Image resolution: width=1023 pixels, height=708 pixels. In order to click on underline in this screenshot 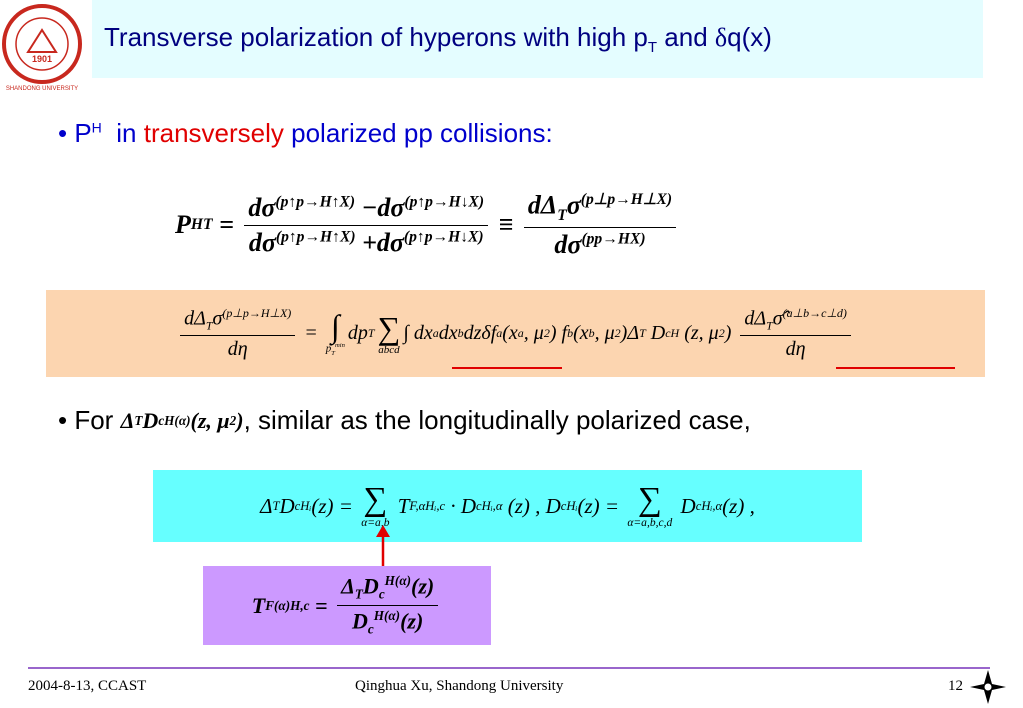, I will do `click(895, 368)`.